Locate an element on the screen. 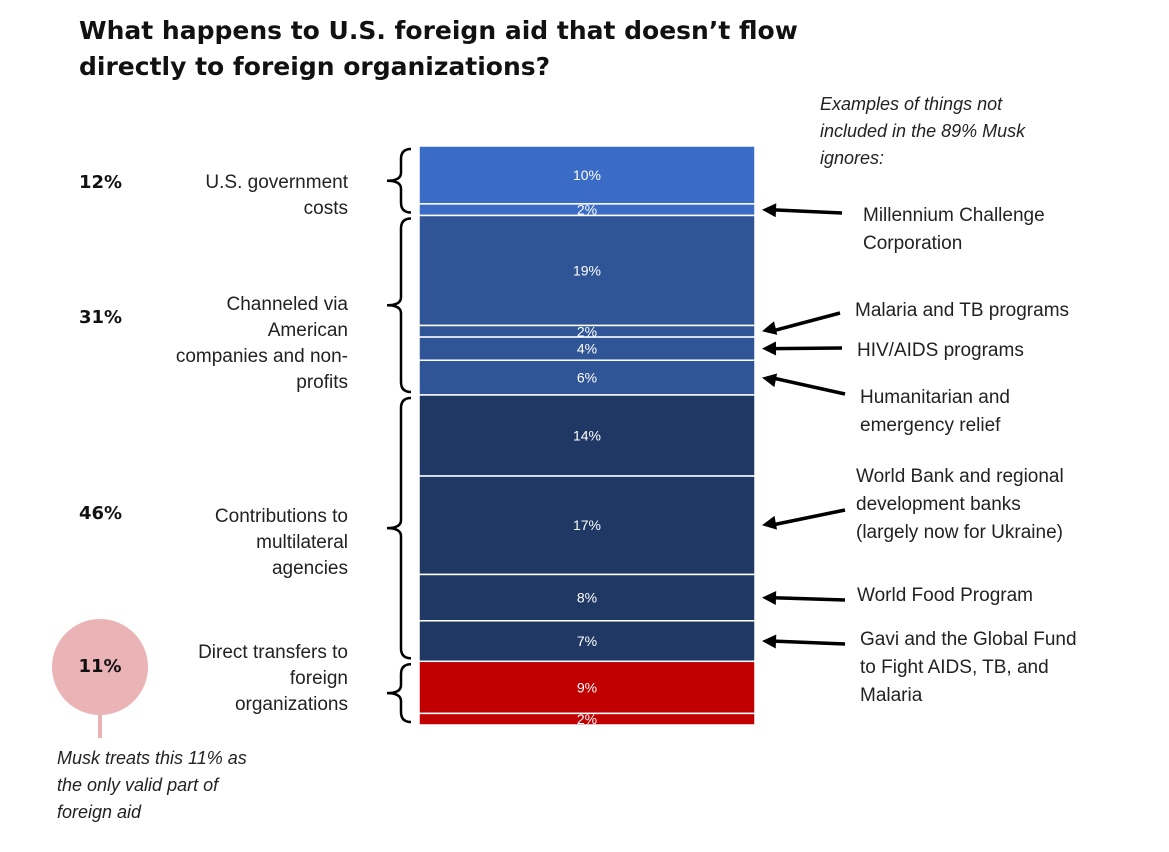 This screenshot has height=852, width=1169. annotation-label-6-line-1: World Food Program is located at coordinates (945, 595).